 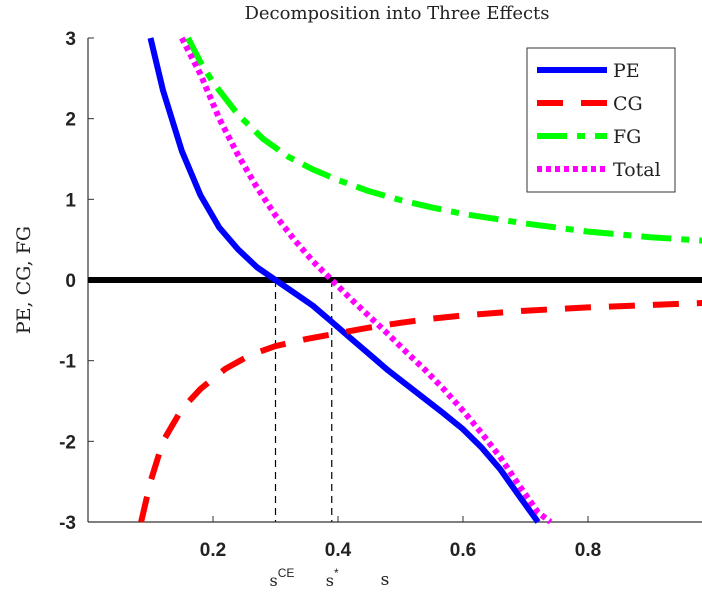 I want to click on y-tick-label: -3, so click(x=67, y=523).